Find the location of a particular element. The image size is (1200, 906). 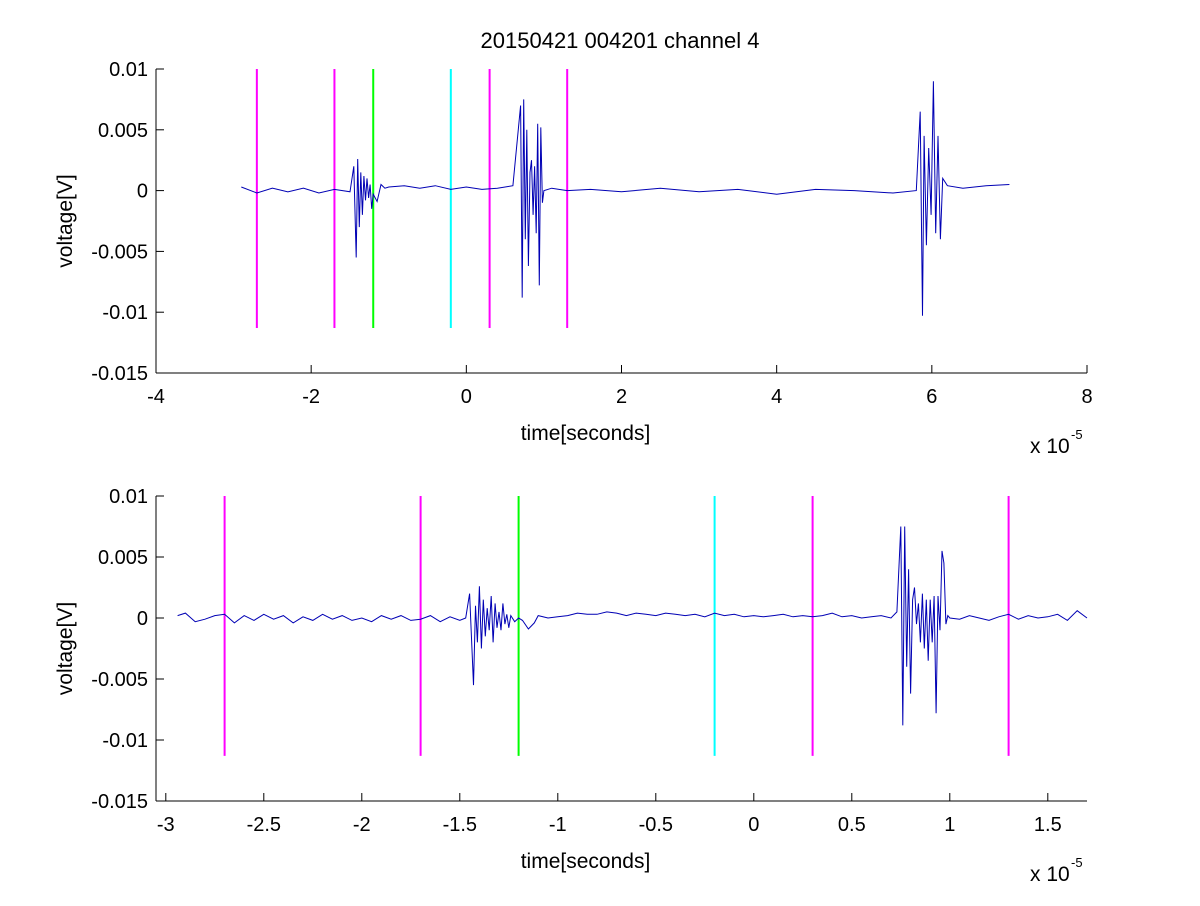

x-tick-label: 1.5 is located at coordinates (1048, 825).